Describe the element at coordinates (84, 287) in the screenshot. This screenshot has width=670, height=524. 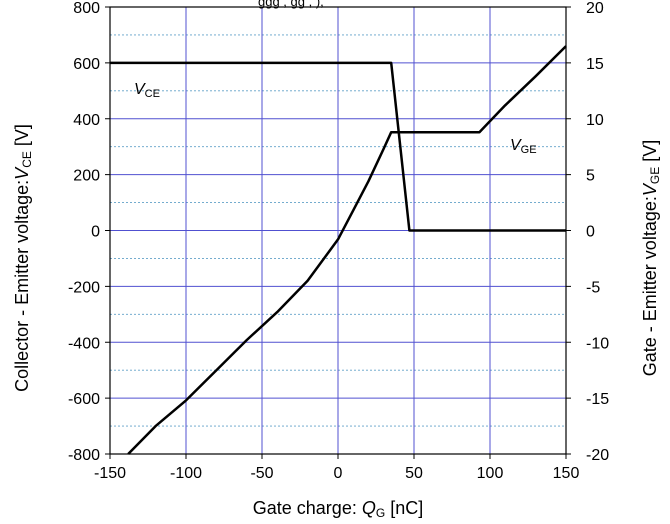
I see `y-tick-label: -200` at that location.